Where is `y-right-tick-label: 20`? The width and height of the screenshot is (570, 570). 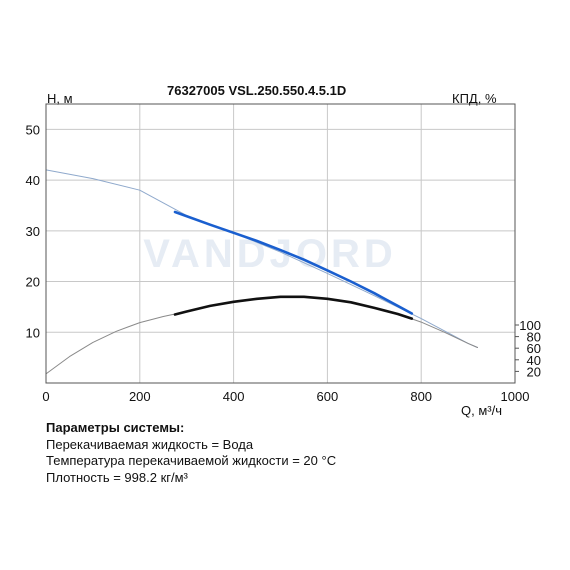
y-right-tick-label: 20 is located at coordinates (534, 371).